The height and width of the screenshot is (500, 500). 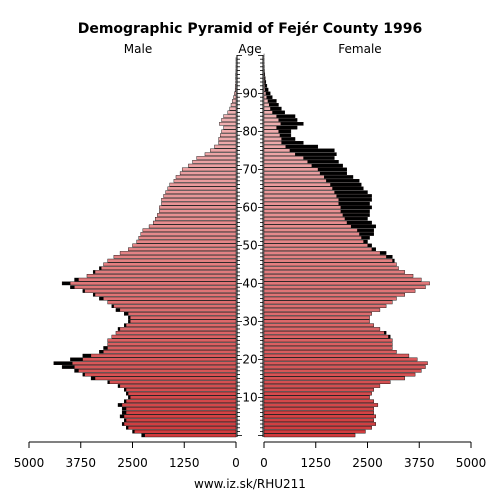 I want to click on female-x-tick-label: 0, so click(x=264, y=463).